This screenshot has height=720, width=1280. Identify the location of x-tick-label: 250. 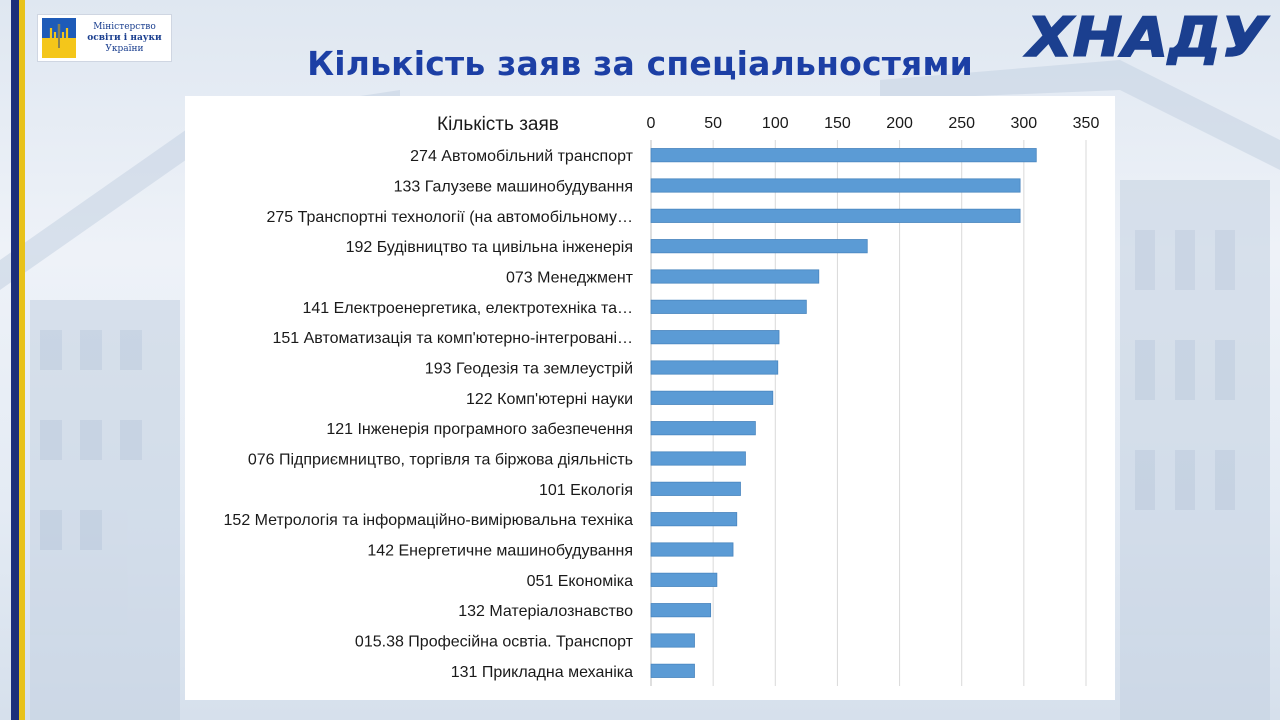
(961, 123).